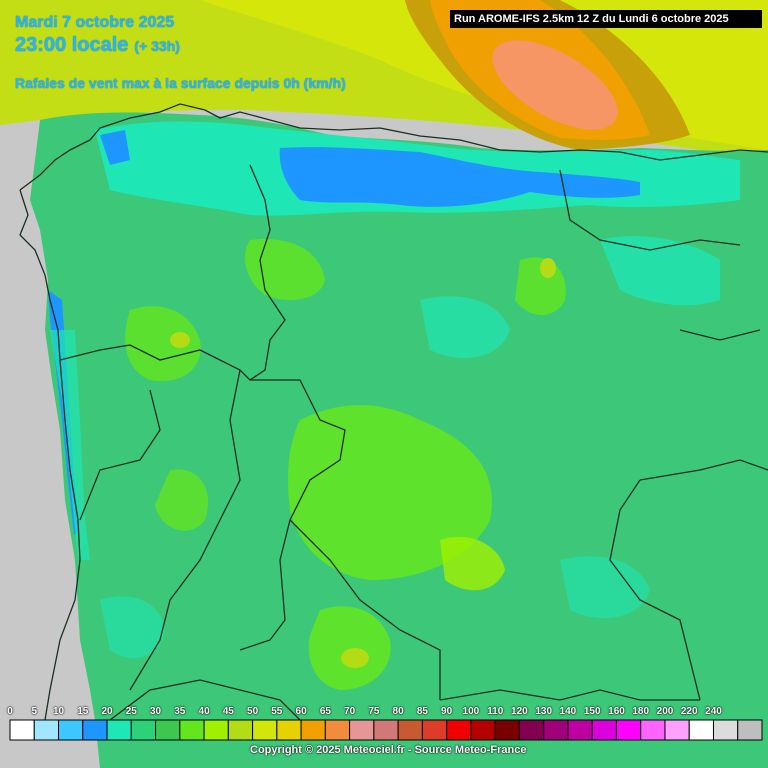  Describe the element at coordinates (325, 711) in the screenshot. I see `legend-tick: 65` at that location.